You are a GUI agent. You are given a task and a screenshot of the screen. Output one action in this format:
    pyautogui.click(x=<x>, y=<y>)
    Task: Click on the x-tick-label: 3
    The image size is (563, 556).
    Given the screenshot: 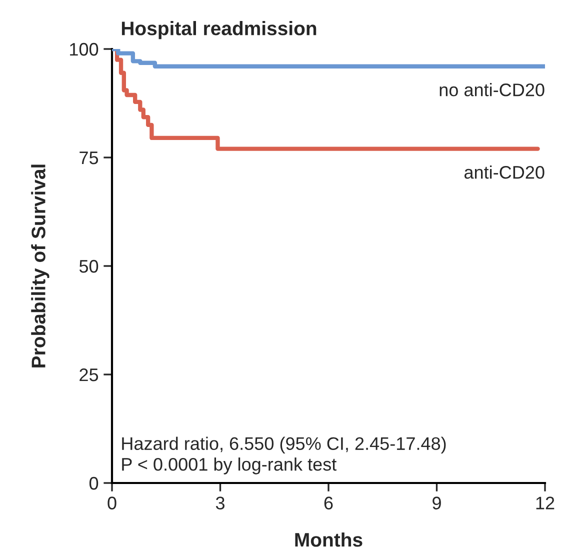 What is the action you would take?
    pyautogui.click(x=220, y=503)
    